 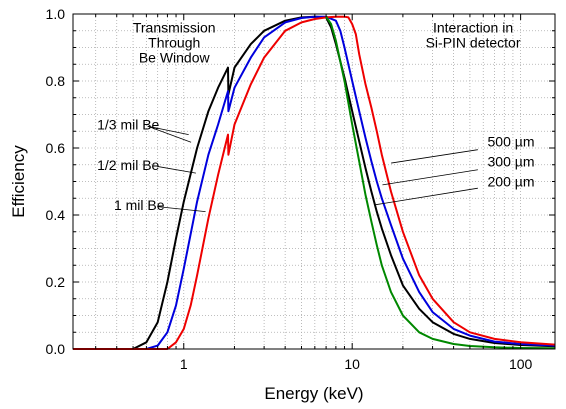 What do you see at coordinates (511, 182) in the screenshot?
I see `annotation-text: 200 µm` at bounding box center [511, 182].